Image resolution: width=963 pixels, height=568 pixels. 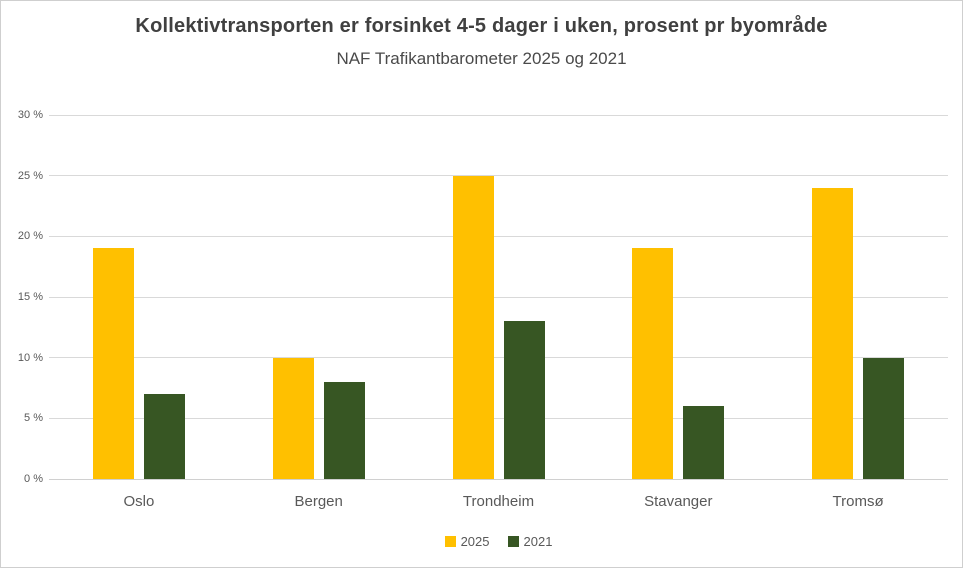 What do you see at coordinates (318, 501) in the screenshot?
I see `x-axis-label-bergen: Bergen` at bounding box center [318, 501].